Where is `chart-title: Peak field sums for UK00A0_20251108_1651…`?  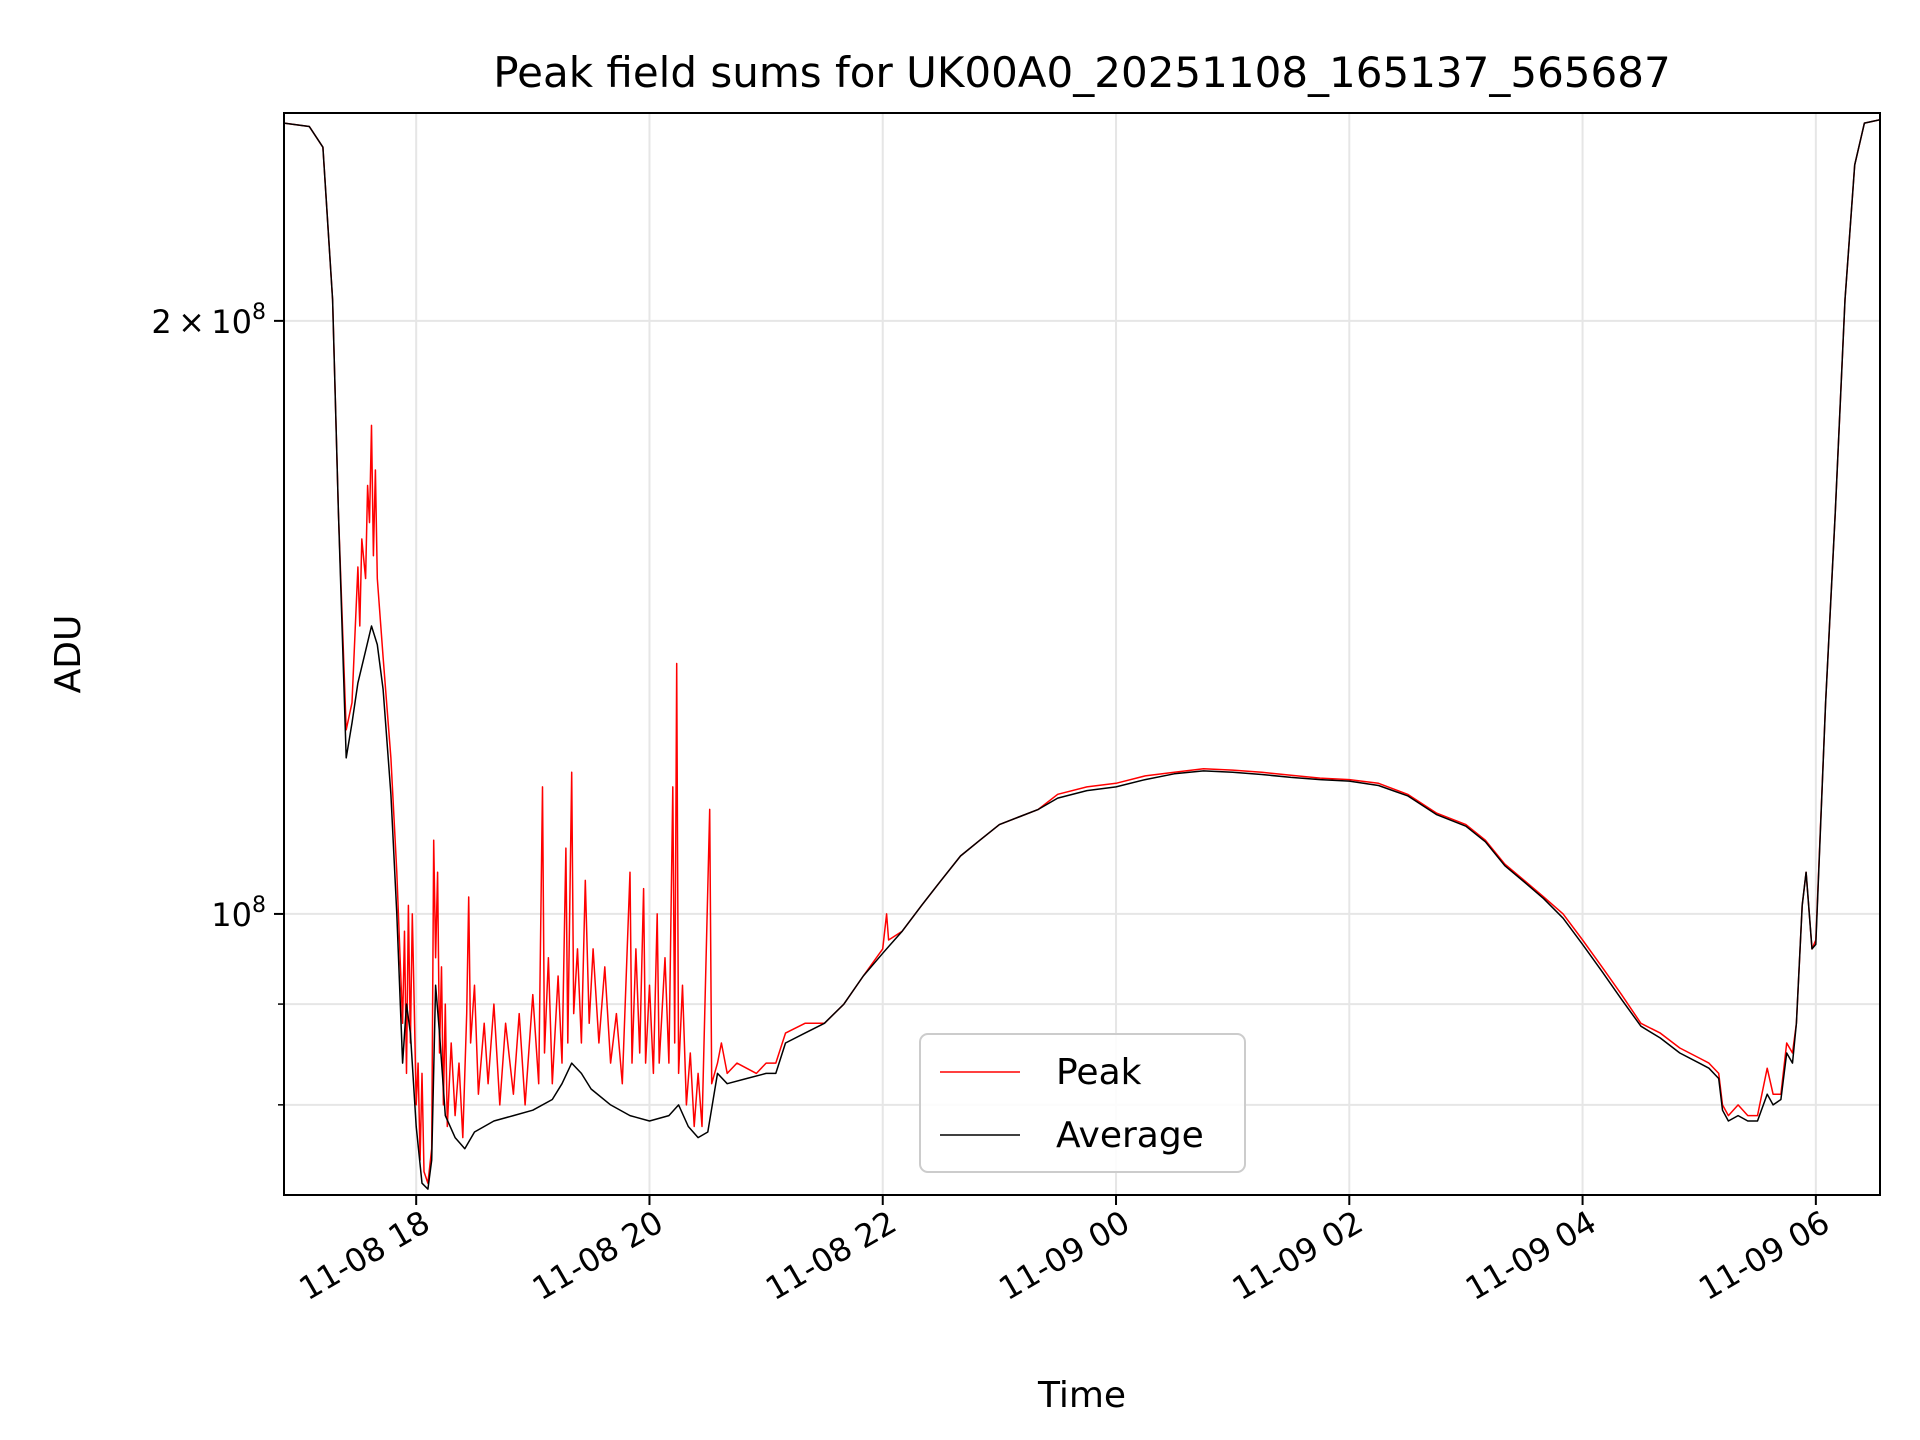
chart-title: Peak field sums for UK00A0_20251108_1651… is located at coordinates (1081, 72).